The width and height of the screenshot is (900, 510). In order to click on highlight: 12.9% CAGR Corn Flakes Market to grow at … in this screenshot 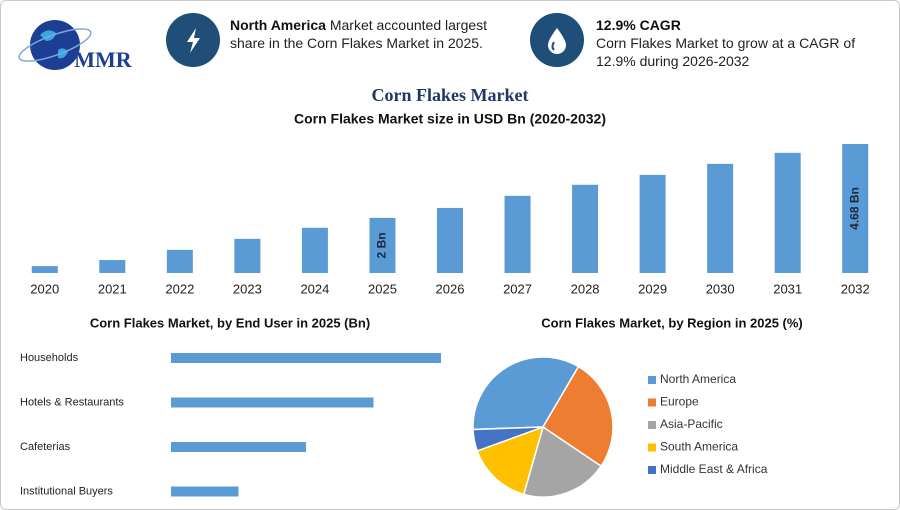, I will do `click(731, 43)`.